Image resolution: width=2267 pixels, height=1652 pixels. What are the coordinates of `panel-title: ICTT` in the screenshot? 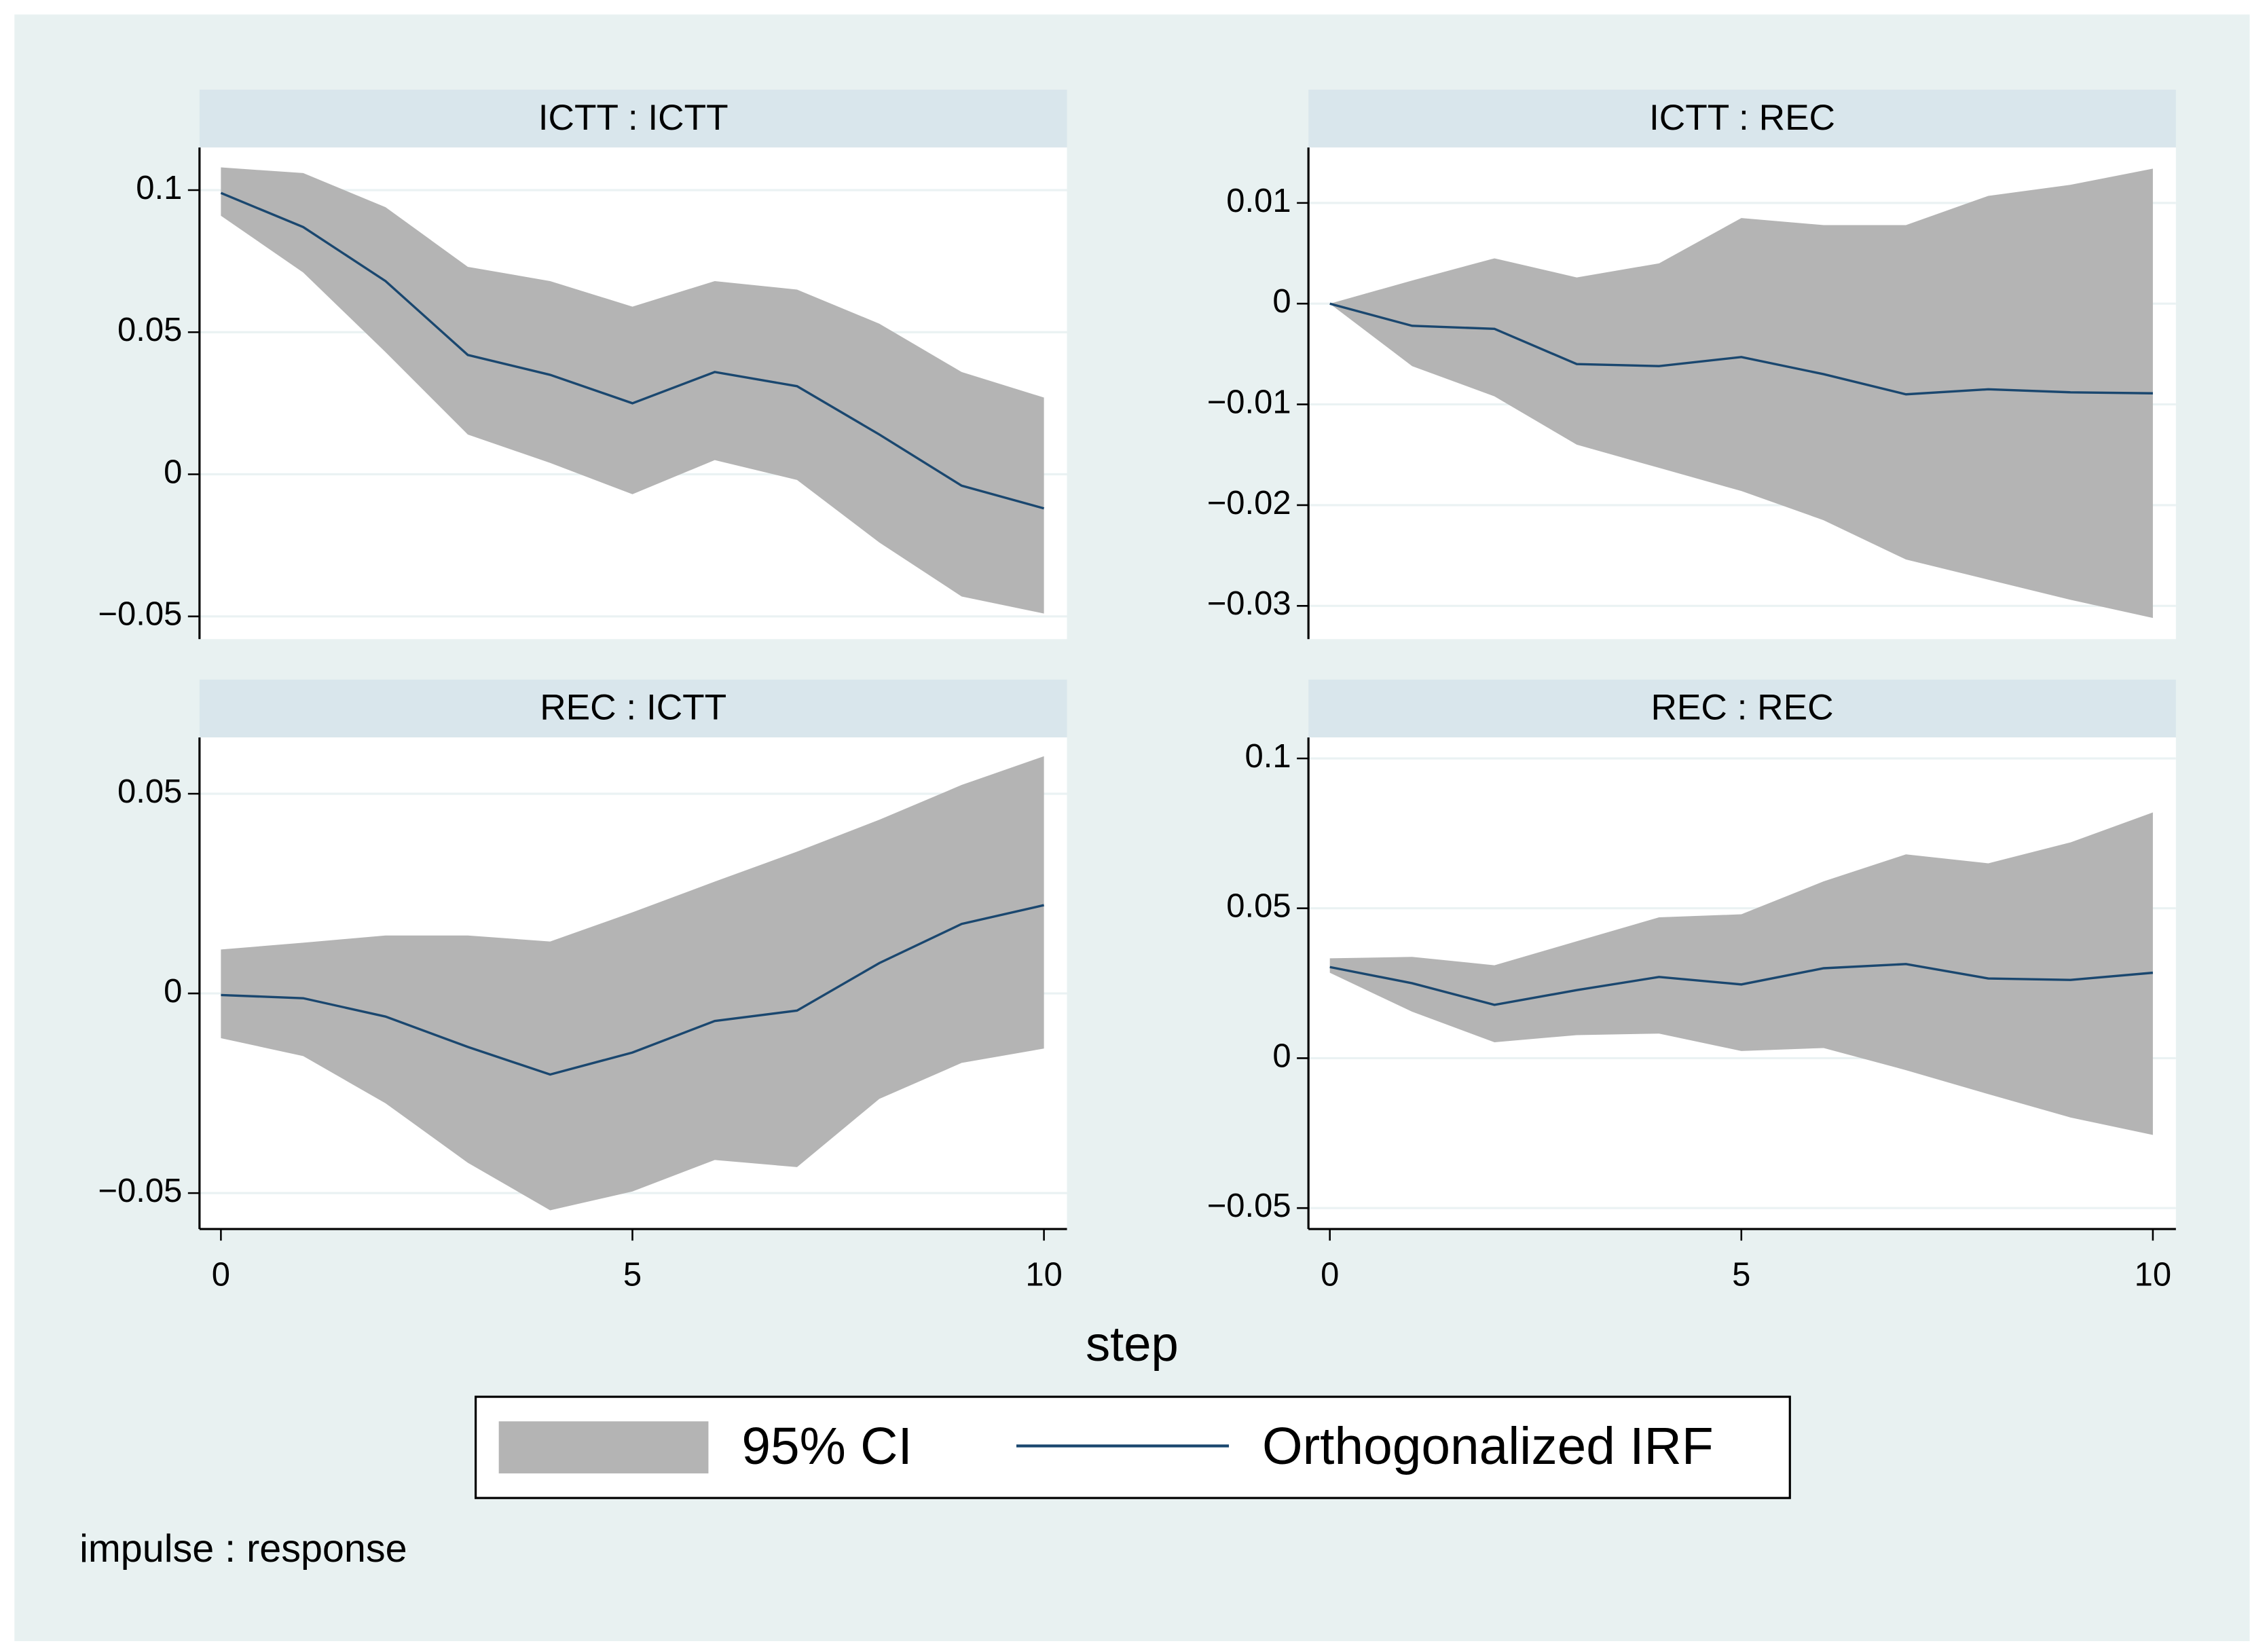 It's located at (633, 118).